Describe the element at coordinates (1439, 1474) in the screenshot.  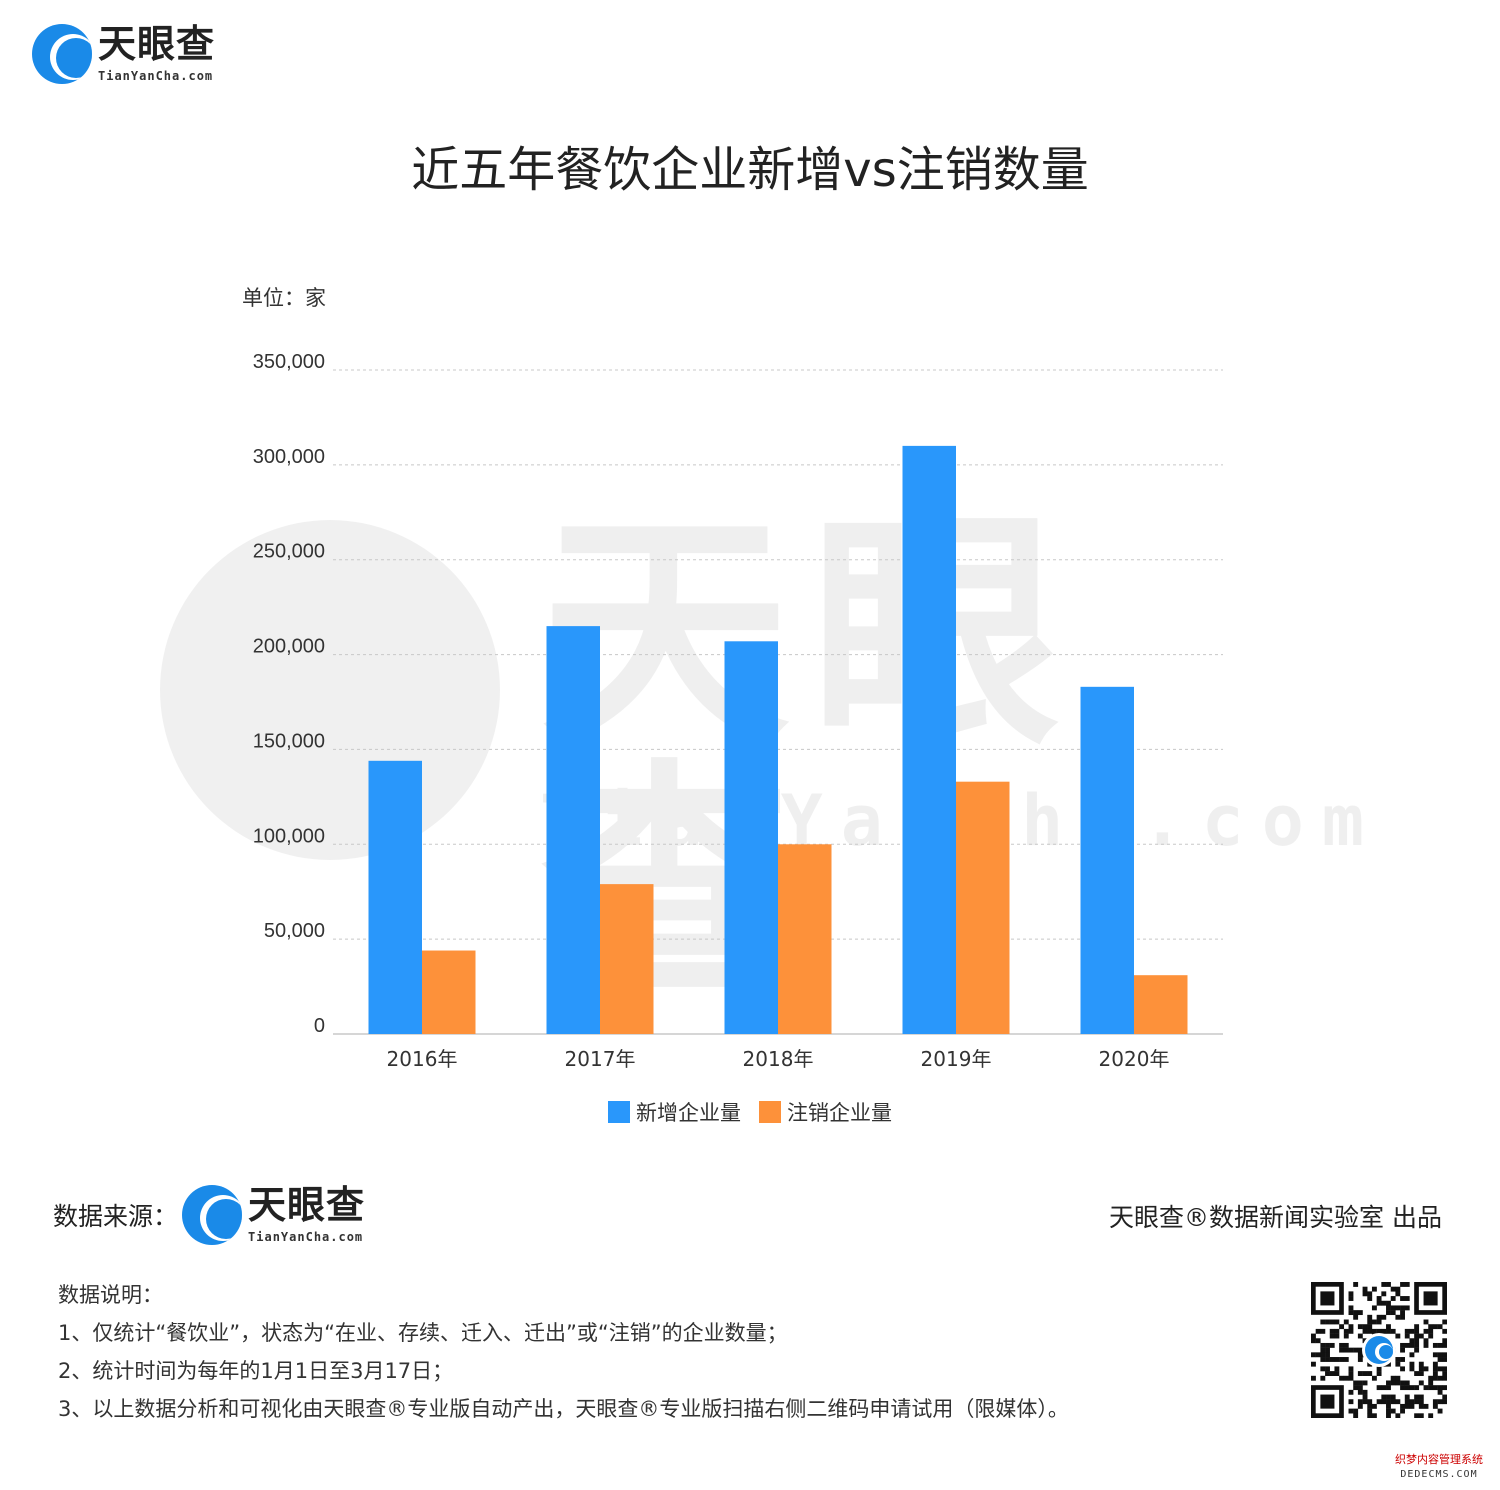
I see `cms-watermark-line2: DEDECMS.COM` at that location.